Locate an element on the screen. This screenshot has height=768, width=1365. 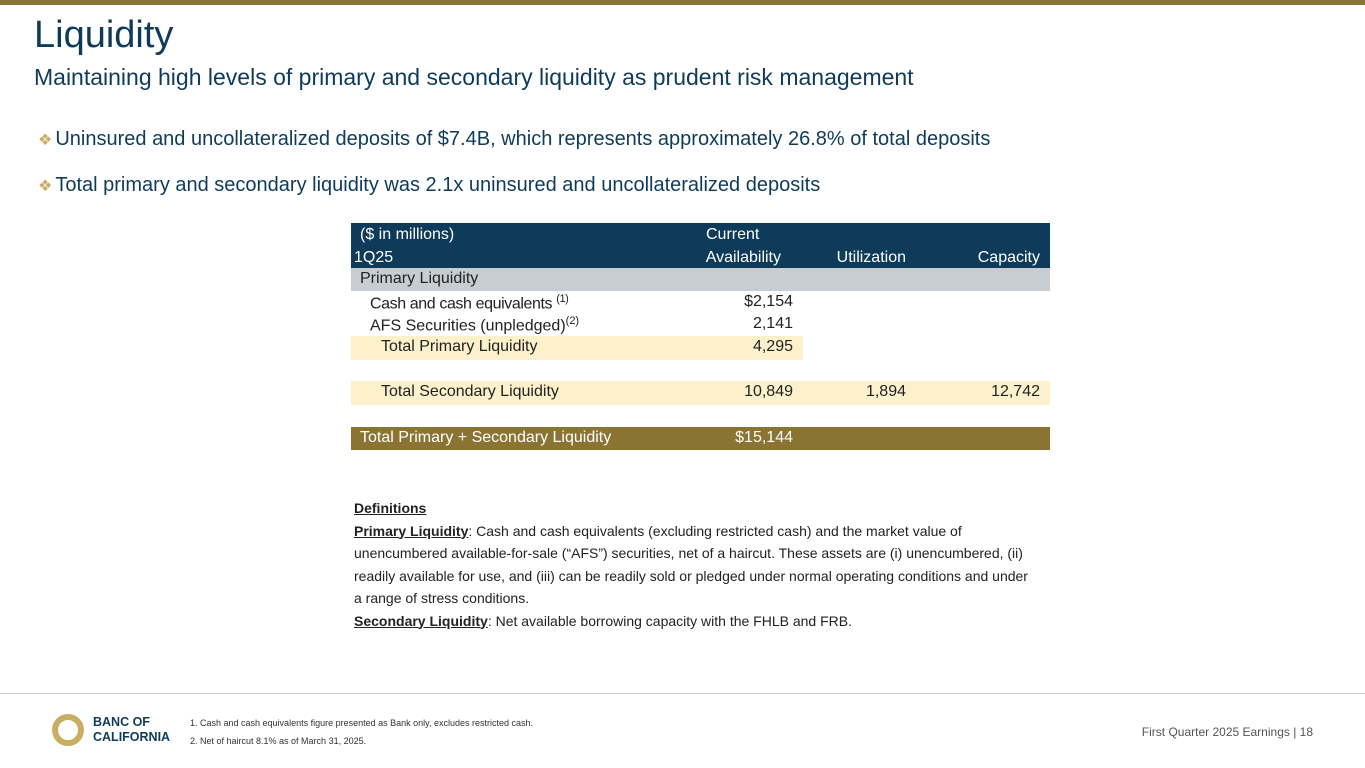
bank-logo: BANC OF CALIFORNIA is located at coordinates (111, 730).